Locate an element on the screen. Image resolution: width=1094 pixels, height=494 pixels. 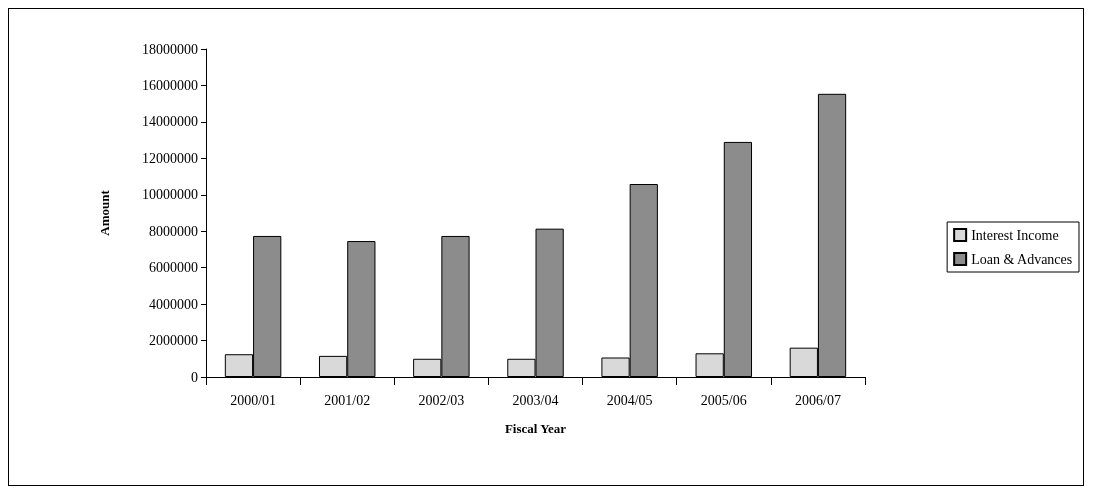
x-axis-title: Fiscal Year is located at coordinates (535, 428).